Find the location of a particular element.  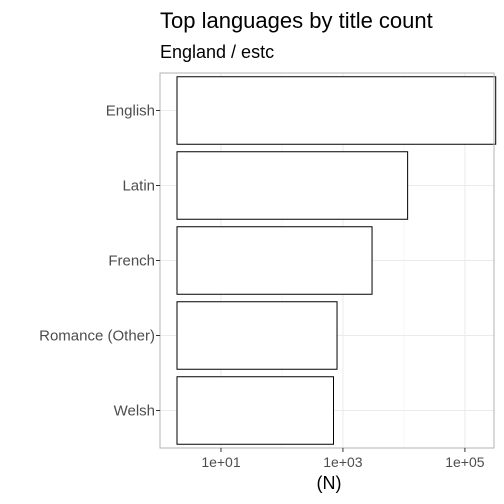

y-tick-label: Welsh is located at coordinates (134, 411).